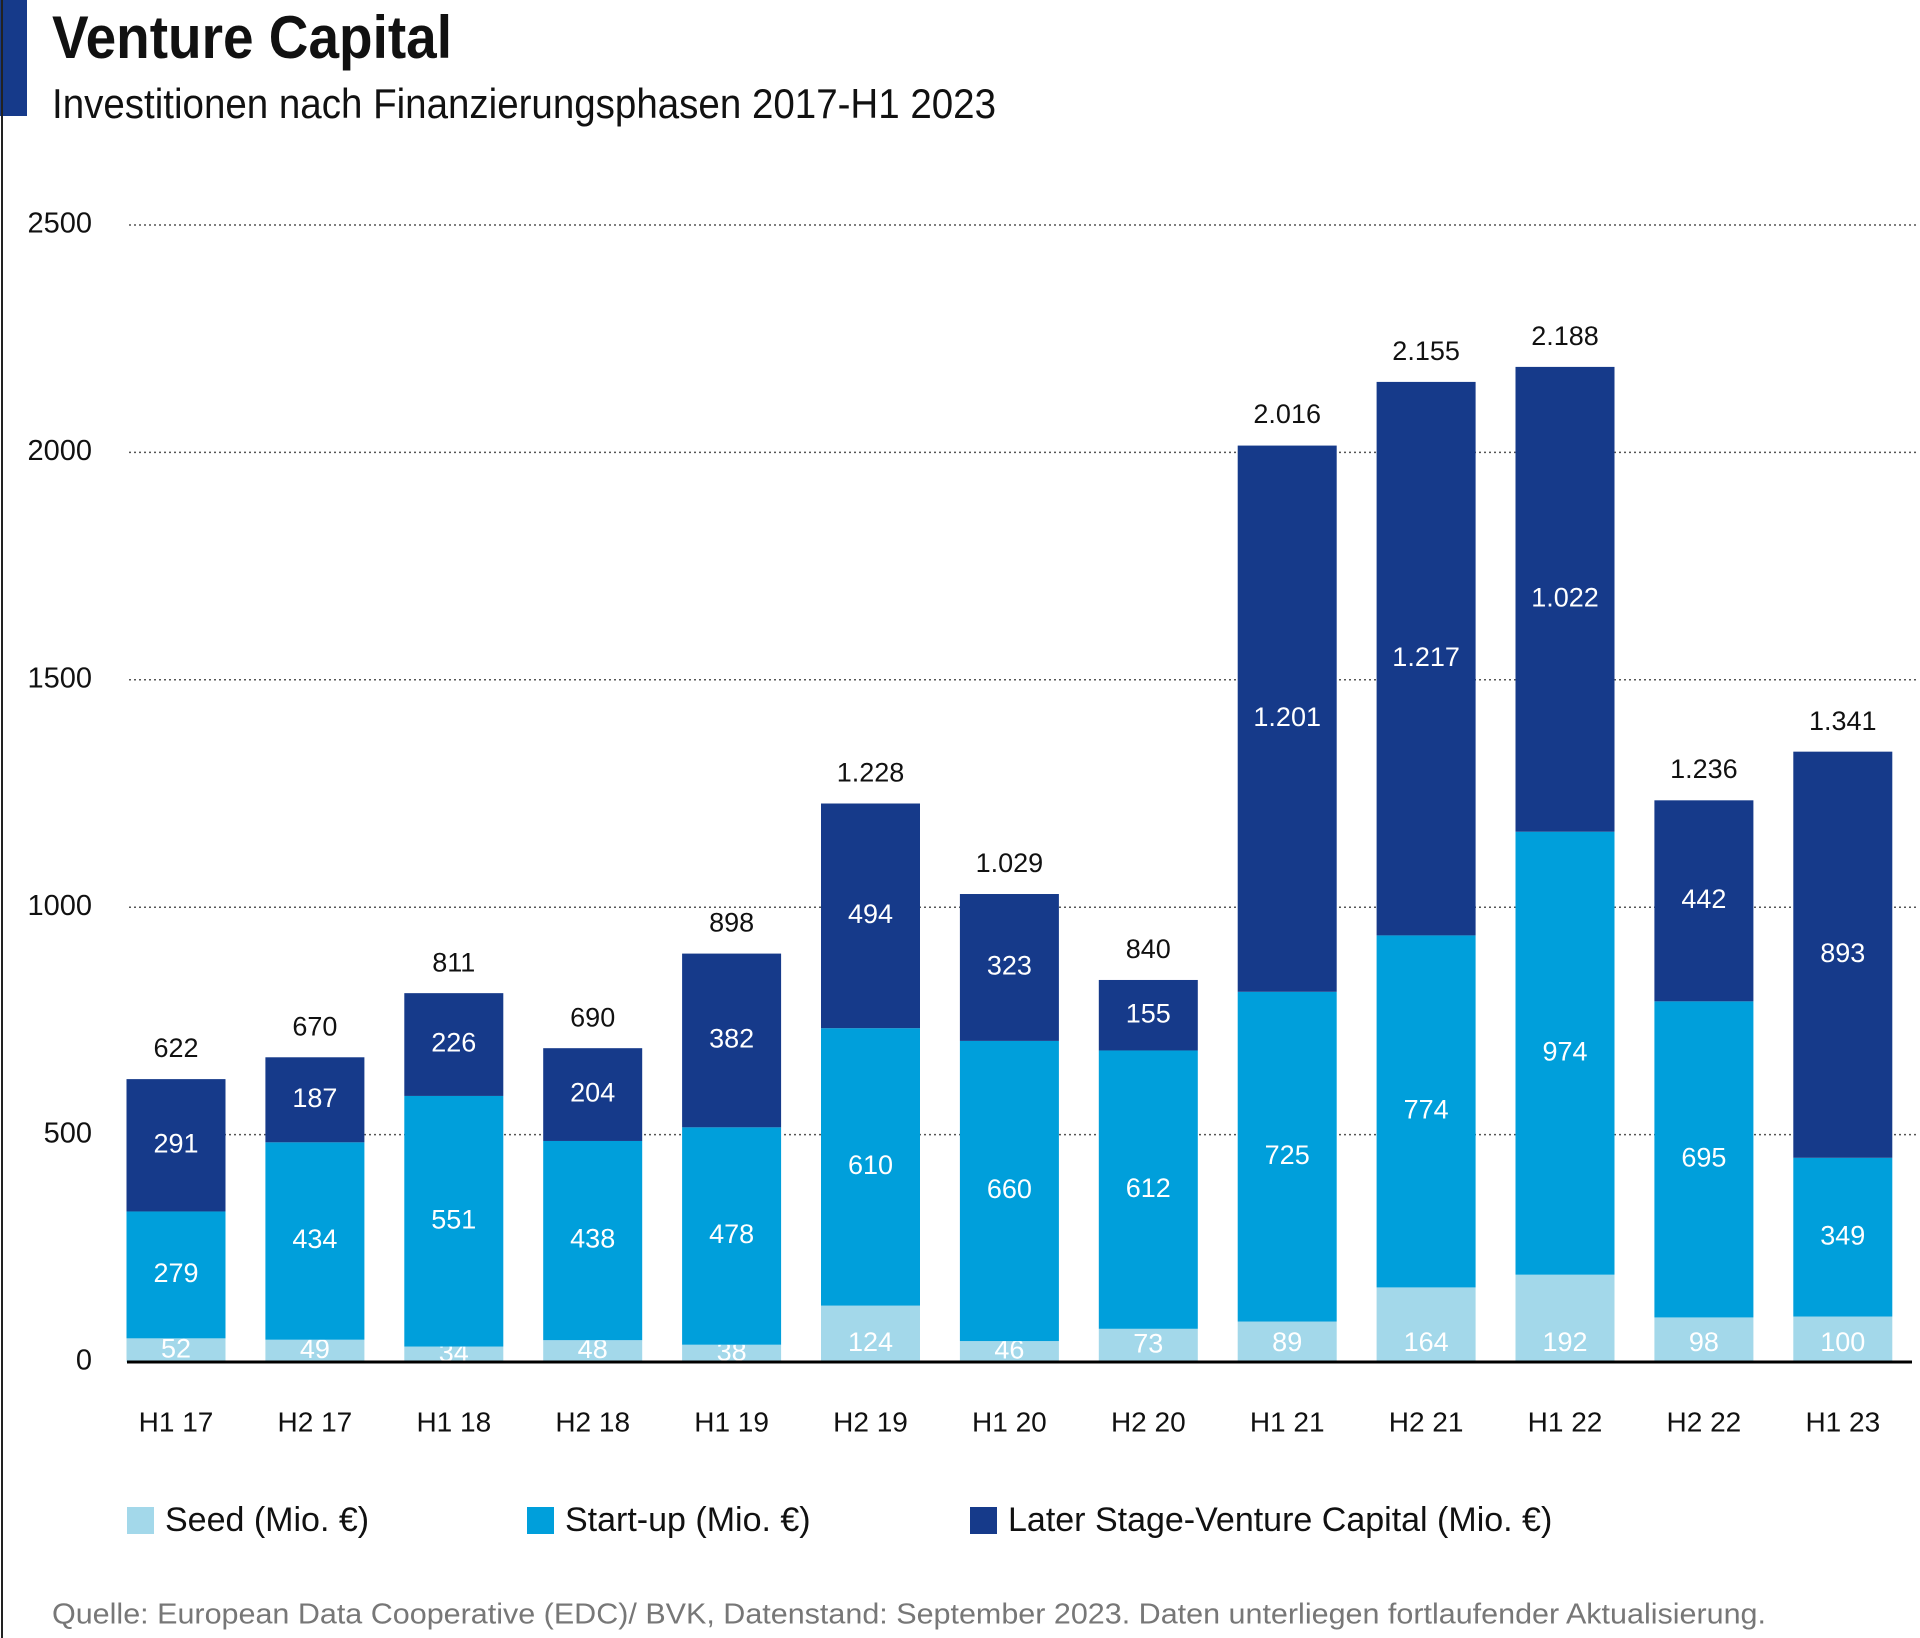 The width and height of the screenshot is (1920, 1638). Describe the element at coordinates (267, 1520) in the screenshot. I see `legend-label: Seed (Mio. €)` at that location.